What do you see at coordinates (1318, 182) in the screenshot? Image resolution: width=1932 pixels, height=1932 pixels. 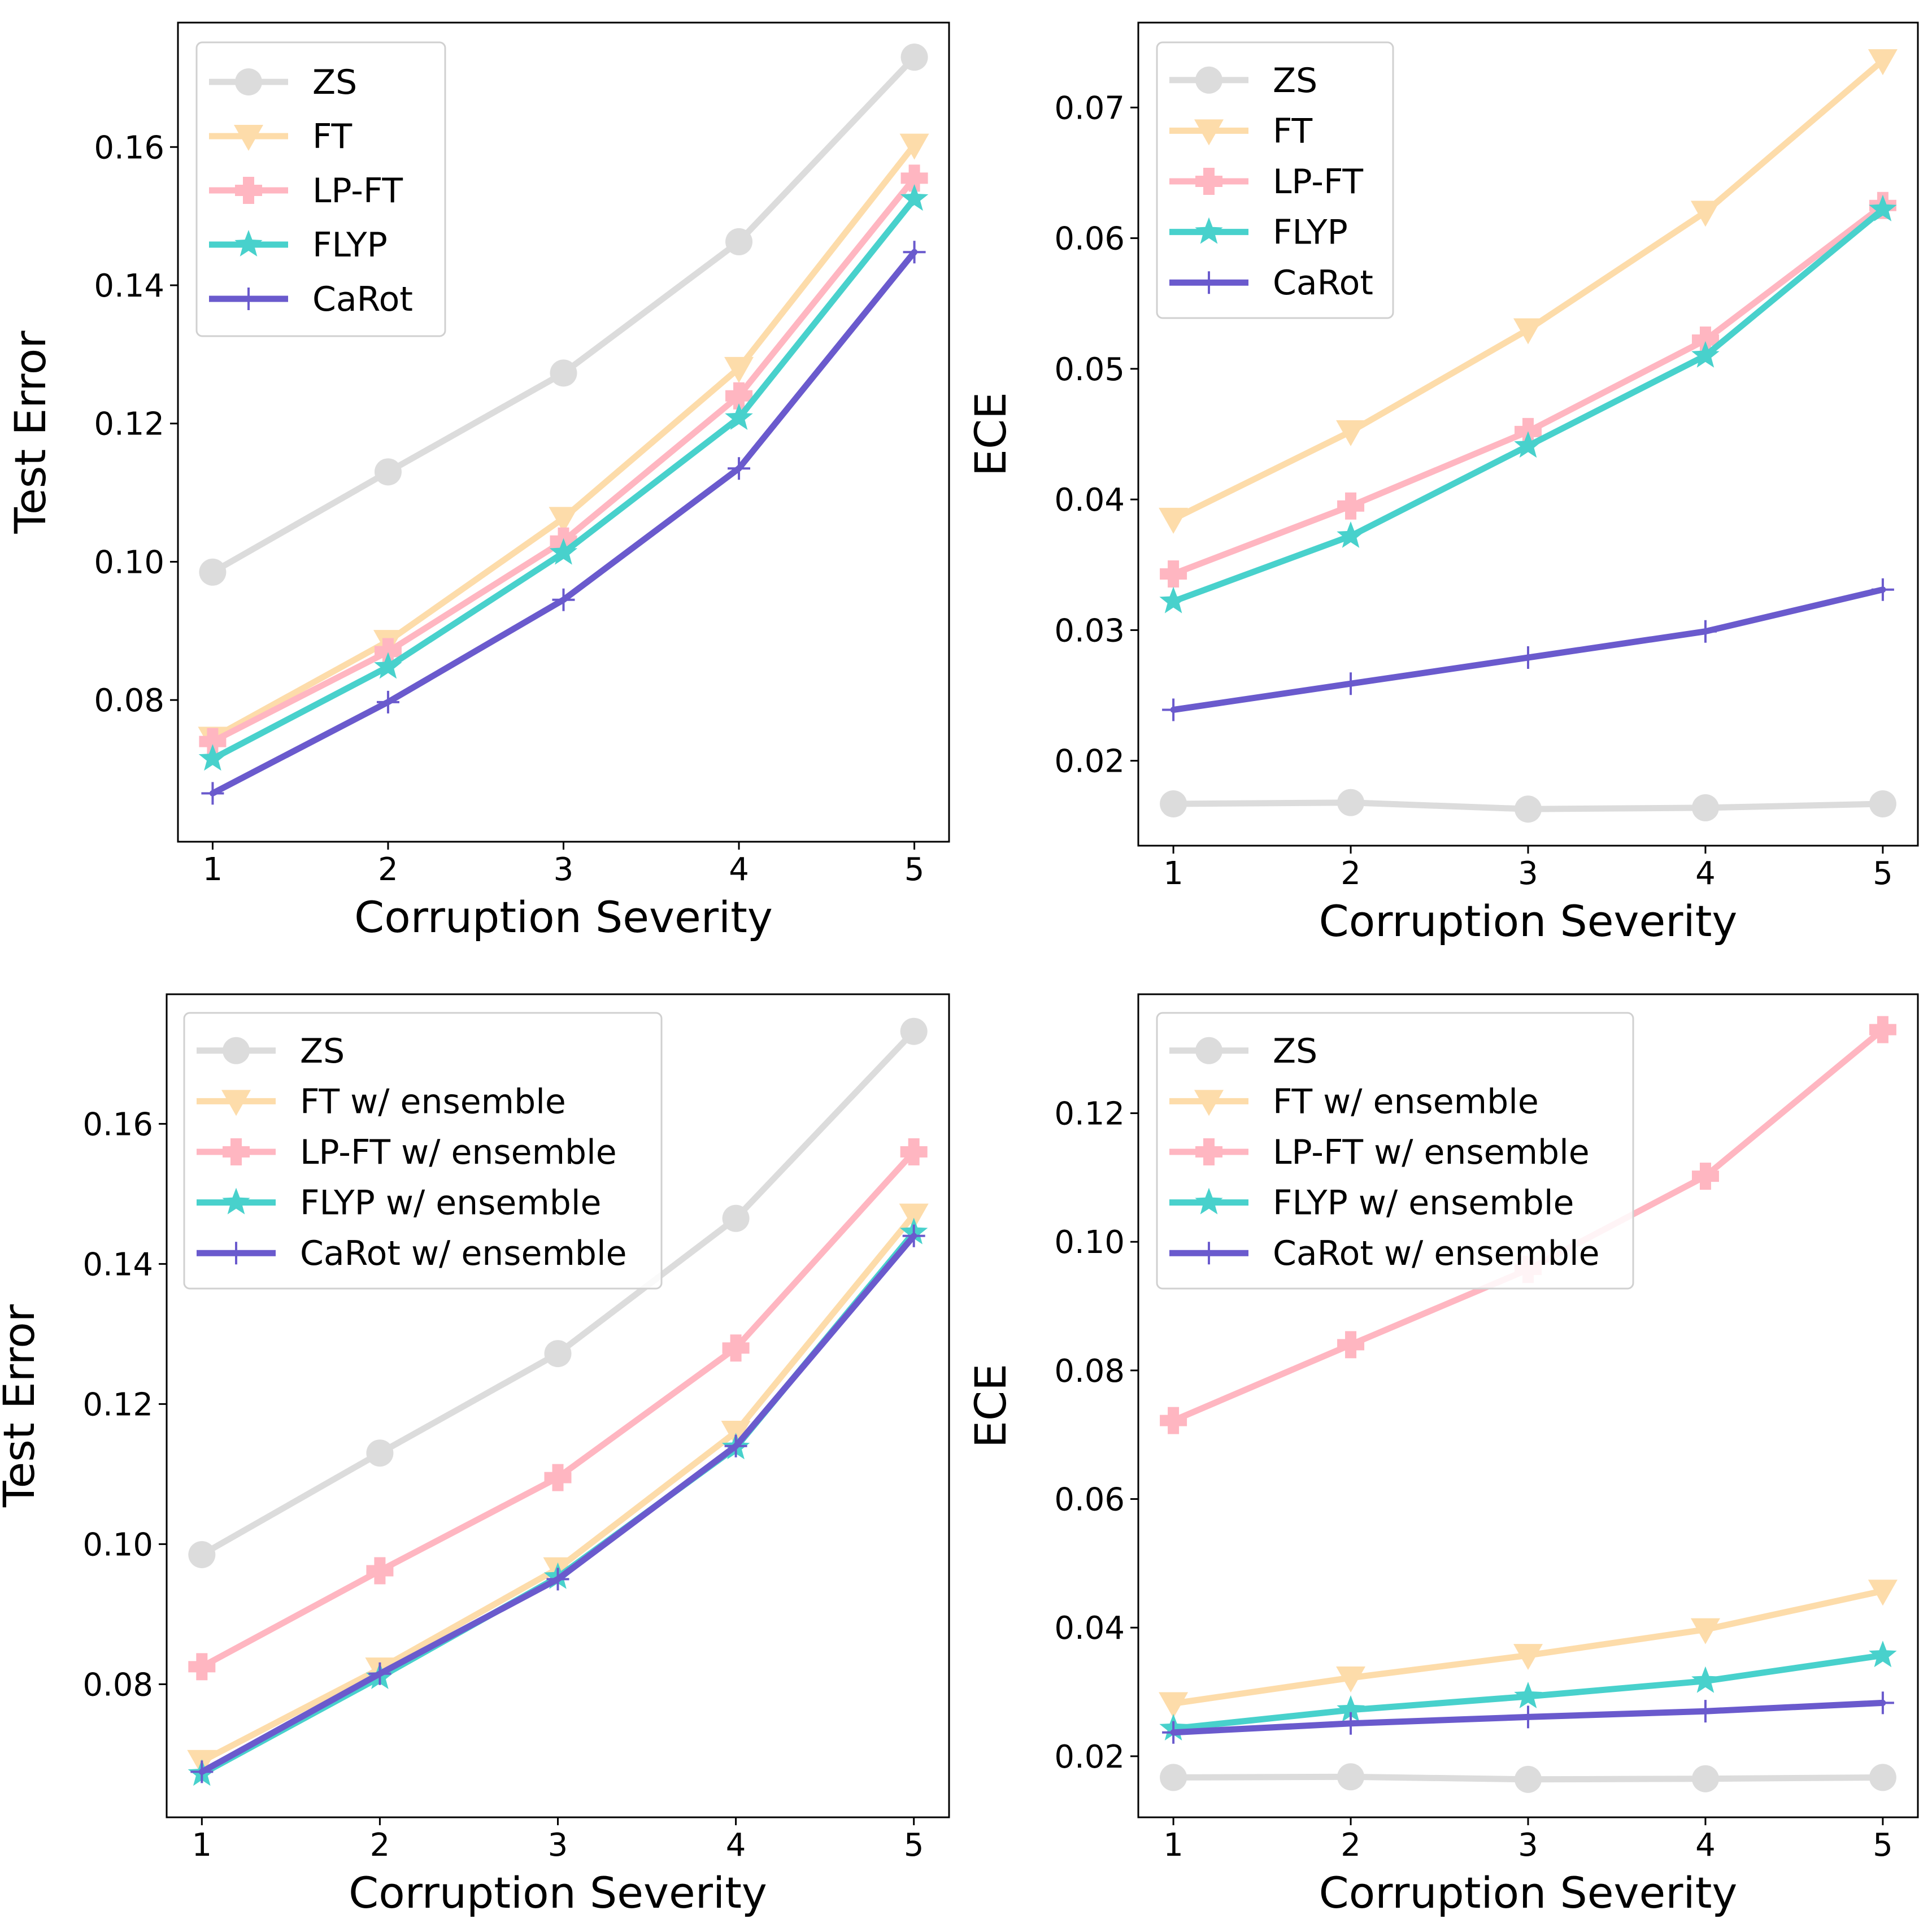 I see `legend-label: LP-FT` at bounding box center [1318, 182].